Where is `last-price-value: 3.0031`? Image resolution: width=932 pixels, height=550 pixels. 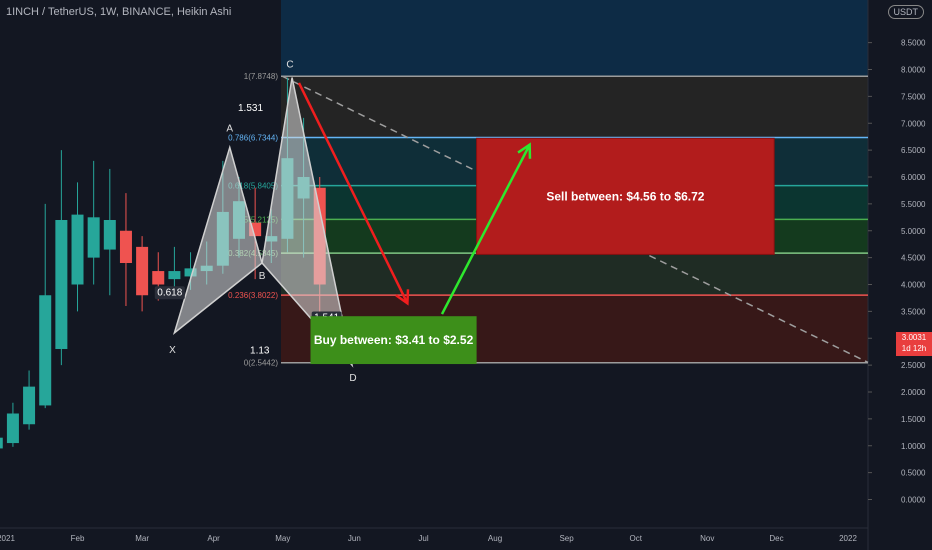
last-price-value: 3.0031 is located at coordinates (914, 337).